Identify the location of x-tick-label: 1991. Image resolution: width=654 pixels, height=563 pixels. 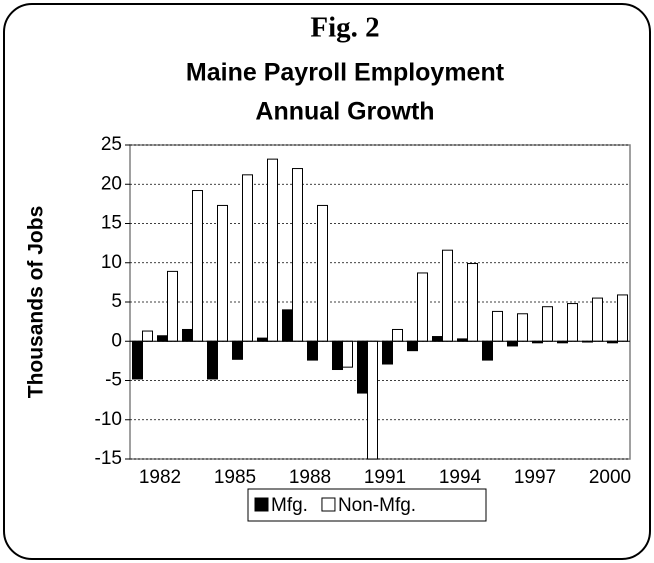
(385, 477).